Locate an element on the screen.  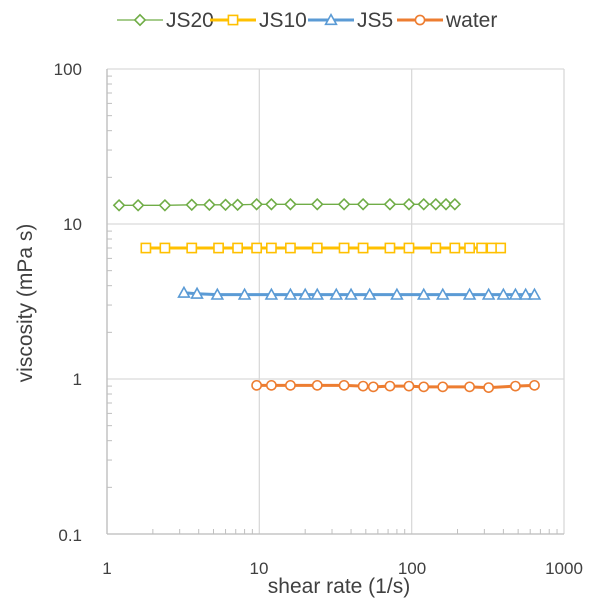
legend-label-water: water is located at coordinates (471, 20).